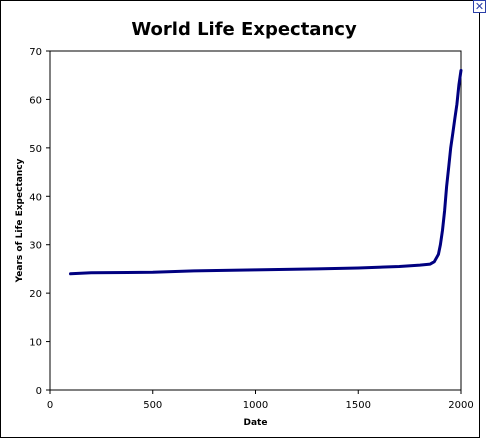  Describe the element at coordinates (35, 343) in the screenshot. I see `y-tick-label: 10` at that location.